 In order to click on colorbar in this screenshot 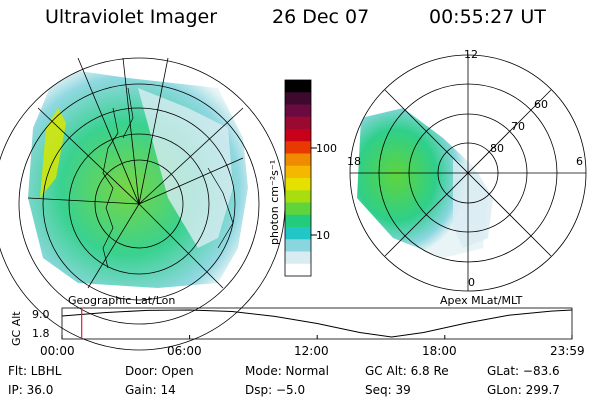, I will do `click(300, 178)`.